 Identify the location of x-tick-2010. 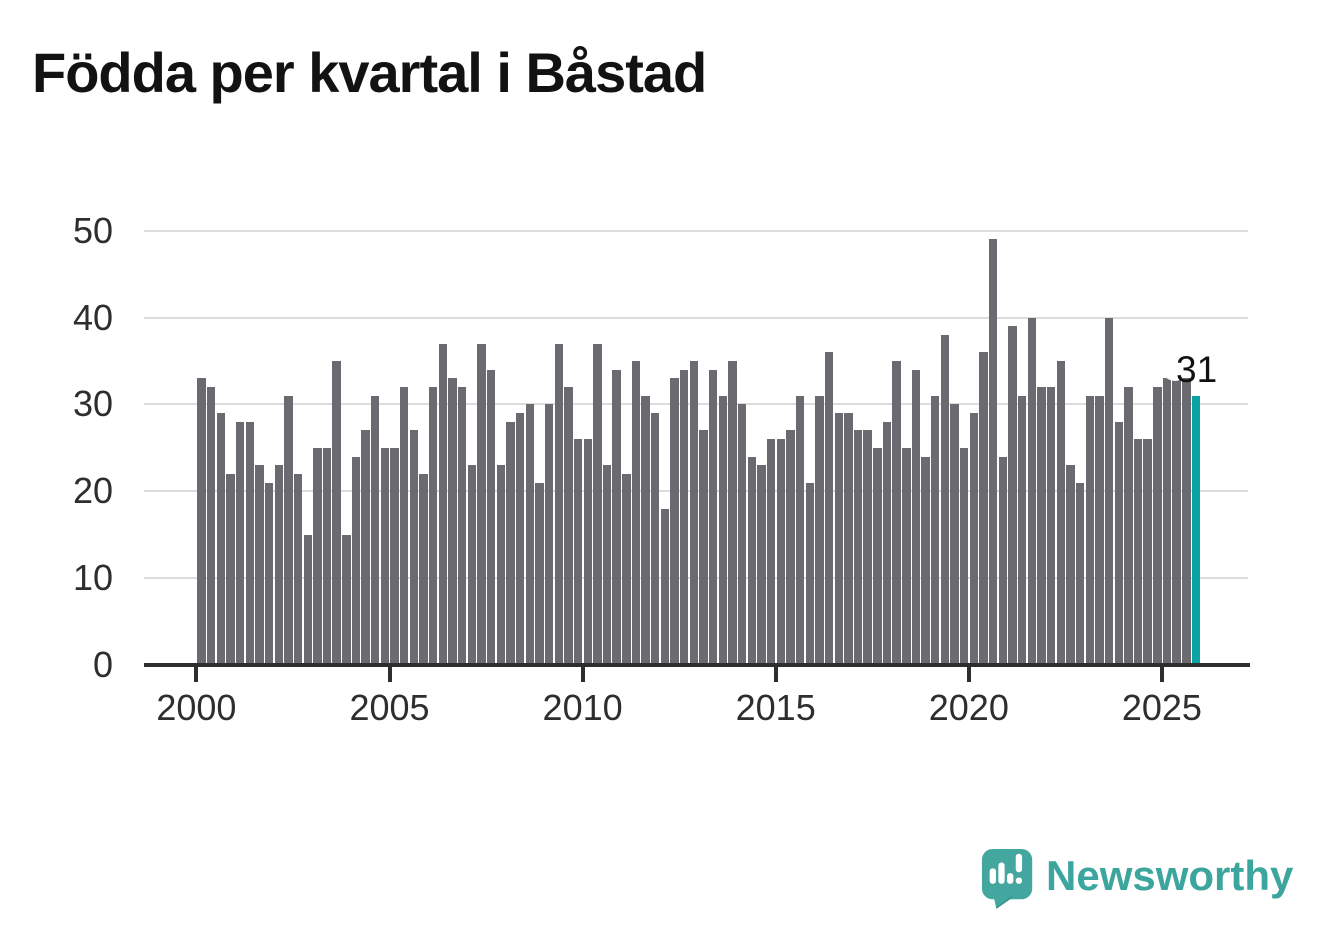
(582, 673).